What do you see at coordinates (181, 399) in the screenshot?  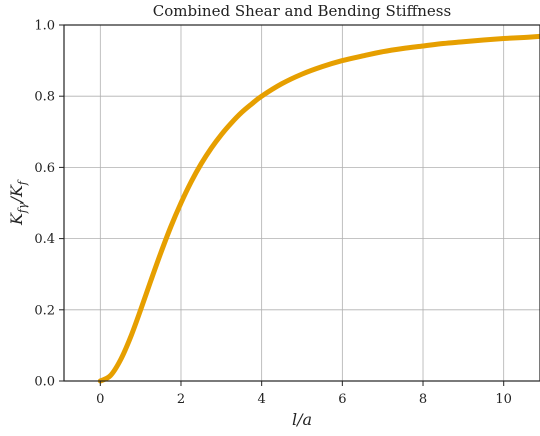 I see `x-tick-label: 2` at bounding box center [181, 399].